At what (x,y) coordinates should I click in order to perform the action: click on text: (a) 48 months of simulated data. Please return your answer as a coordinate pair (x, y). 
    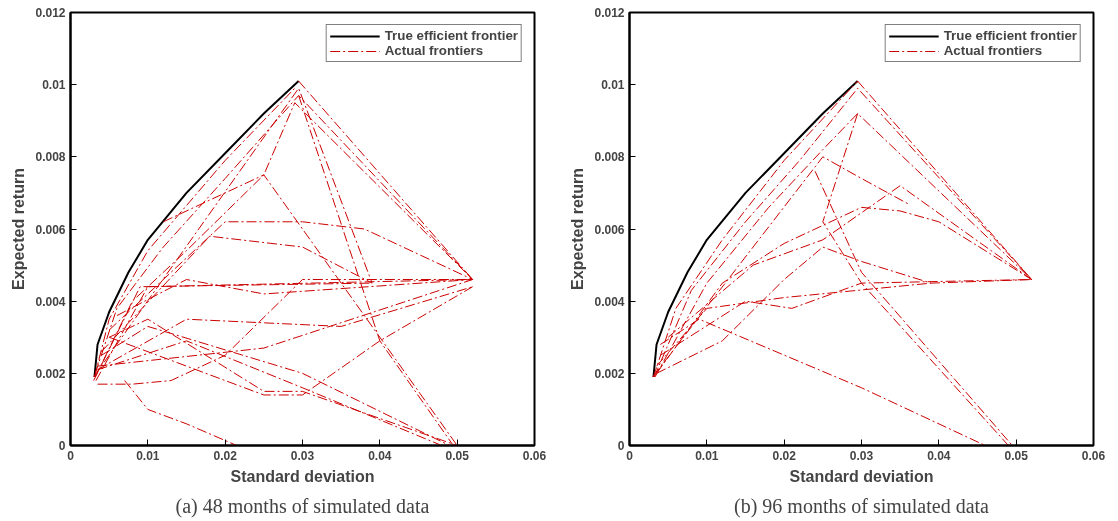
    Looking at the image, I should click on (302, 506).